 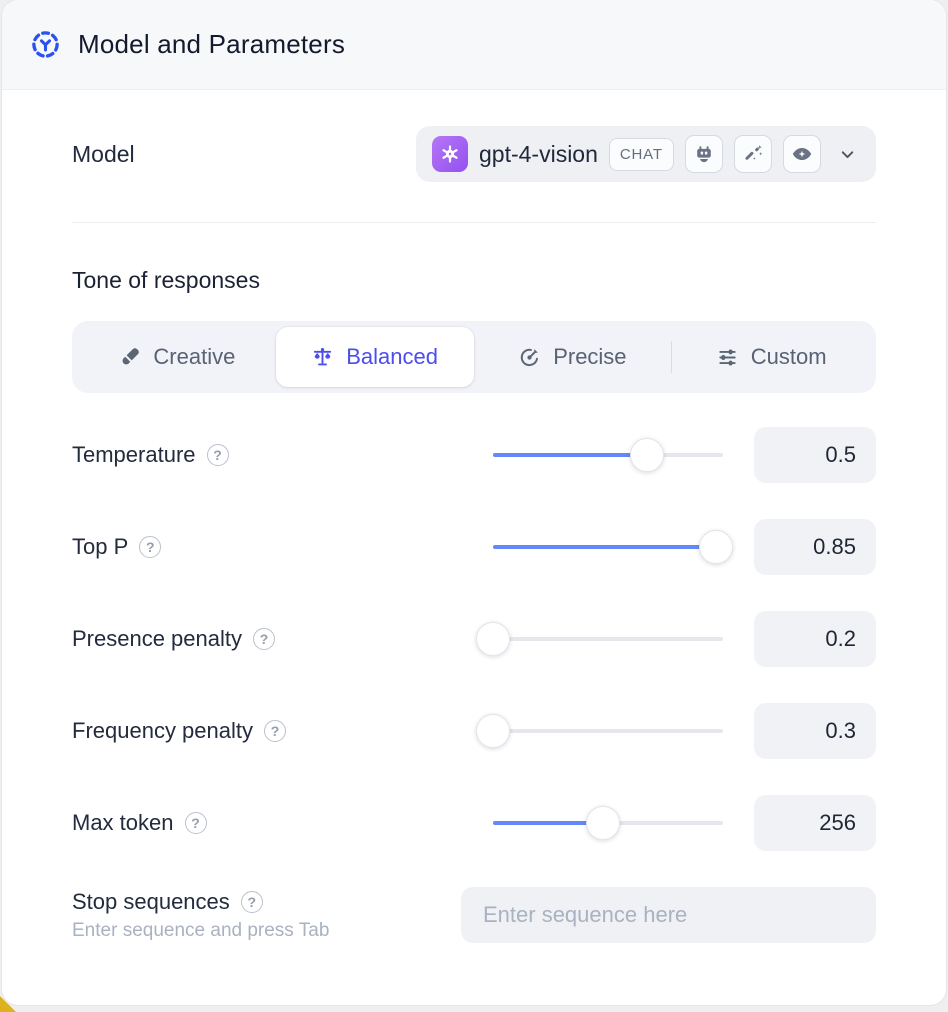 What do you see at coordinates (45, 44) in the screenshot?
I see `model-hub-icon` at bounding box center [45, 44].